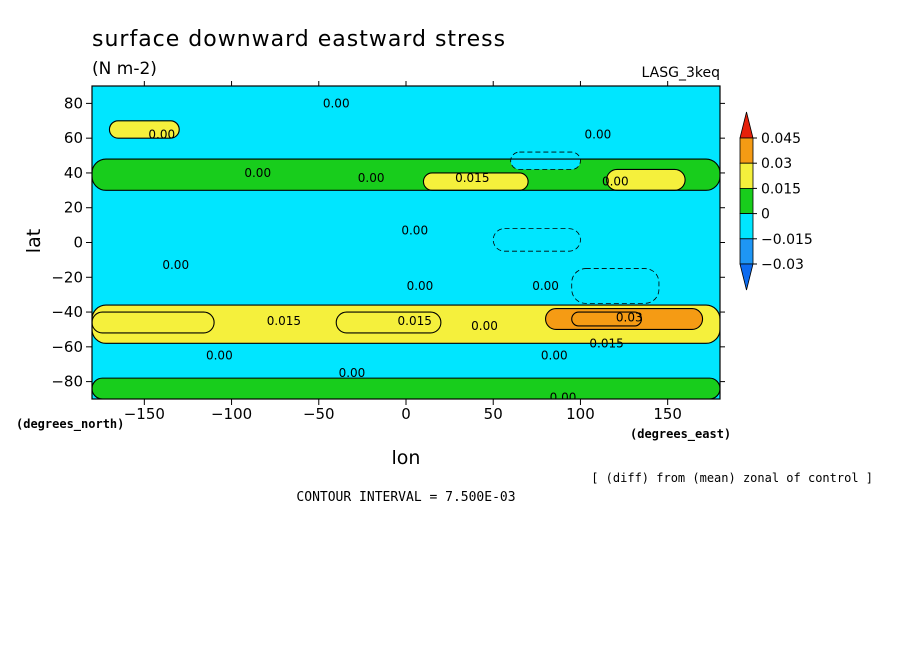  What do you see at coordinates (67, 277) in the screenshot?
I see `y-tick-label: −20` at bounding box center [67, 277].